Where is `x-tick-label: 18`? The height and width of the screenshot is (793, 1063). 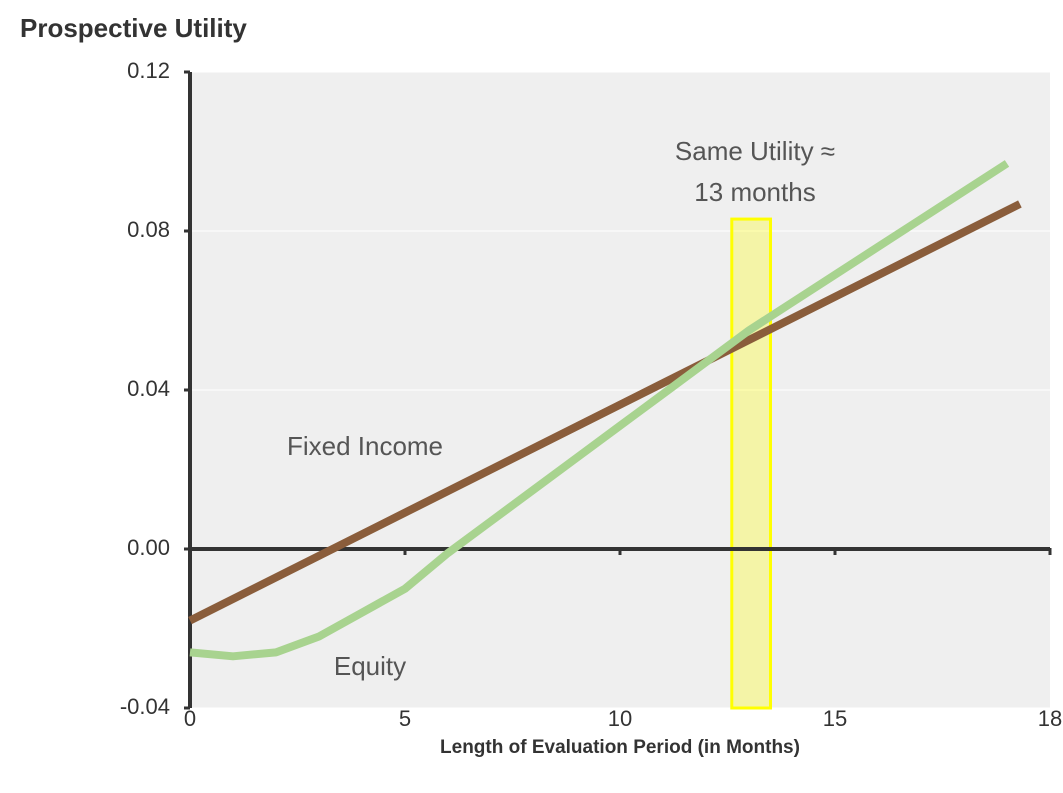 x-tick-label: 18 is located at coordinates (1050, 718).